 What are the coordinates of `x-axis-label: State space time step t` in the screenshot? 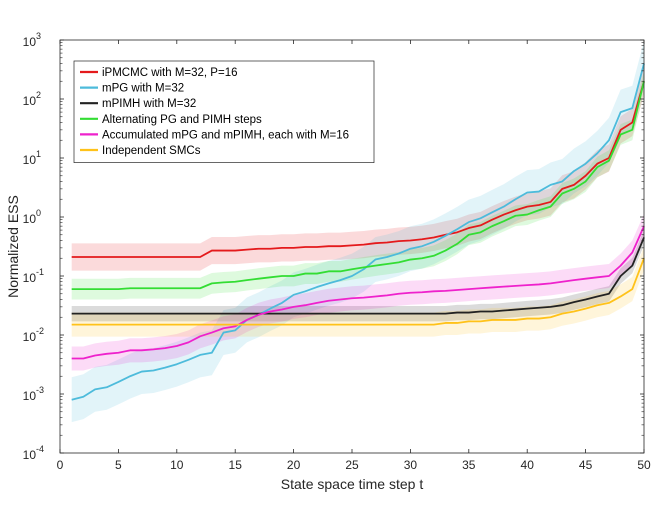 It's located at (352, 484).